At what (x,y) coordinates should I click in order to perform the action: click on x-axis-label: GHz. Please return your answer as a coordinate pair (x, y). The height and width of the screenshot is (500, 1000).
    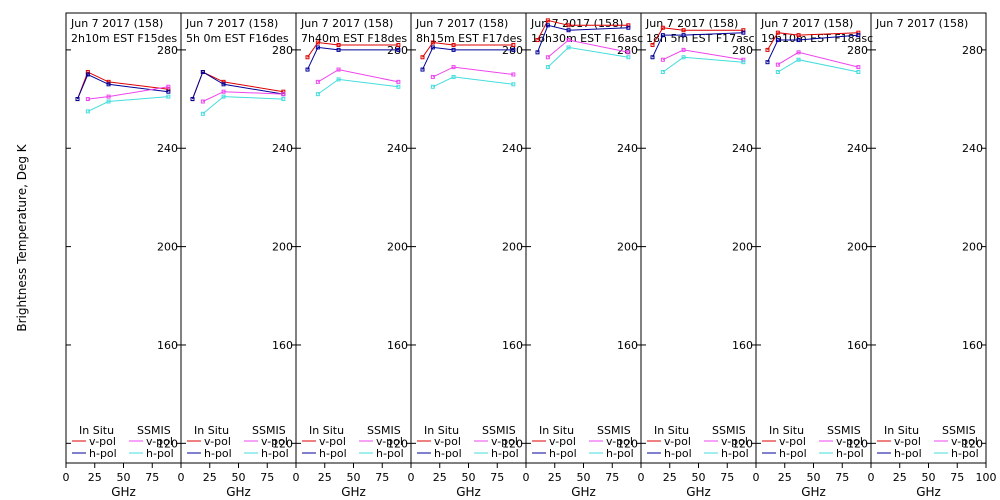
    Looking at the image, I should click on (353, 492).